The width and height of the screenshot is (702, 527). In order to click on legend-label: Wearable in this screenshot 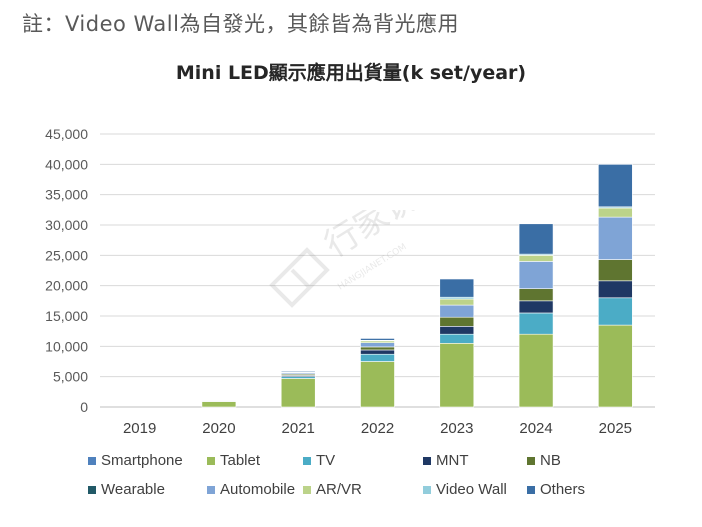, I will do `click(133, 489)`.